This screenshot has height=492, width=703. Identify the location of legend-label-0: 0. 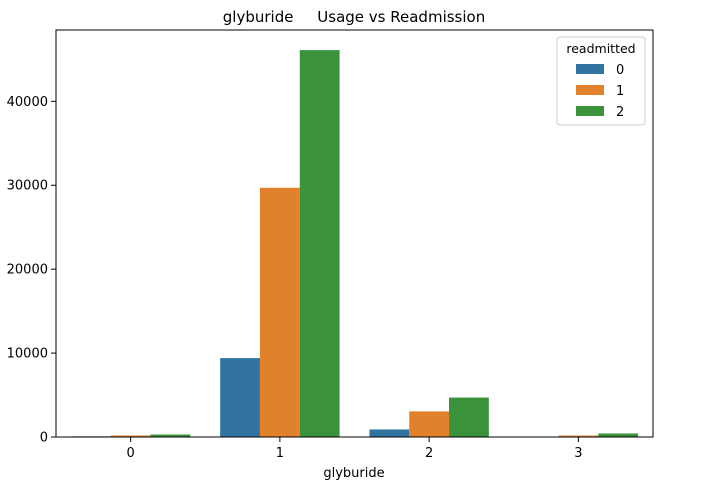
(620, 70).